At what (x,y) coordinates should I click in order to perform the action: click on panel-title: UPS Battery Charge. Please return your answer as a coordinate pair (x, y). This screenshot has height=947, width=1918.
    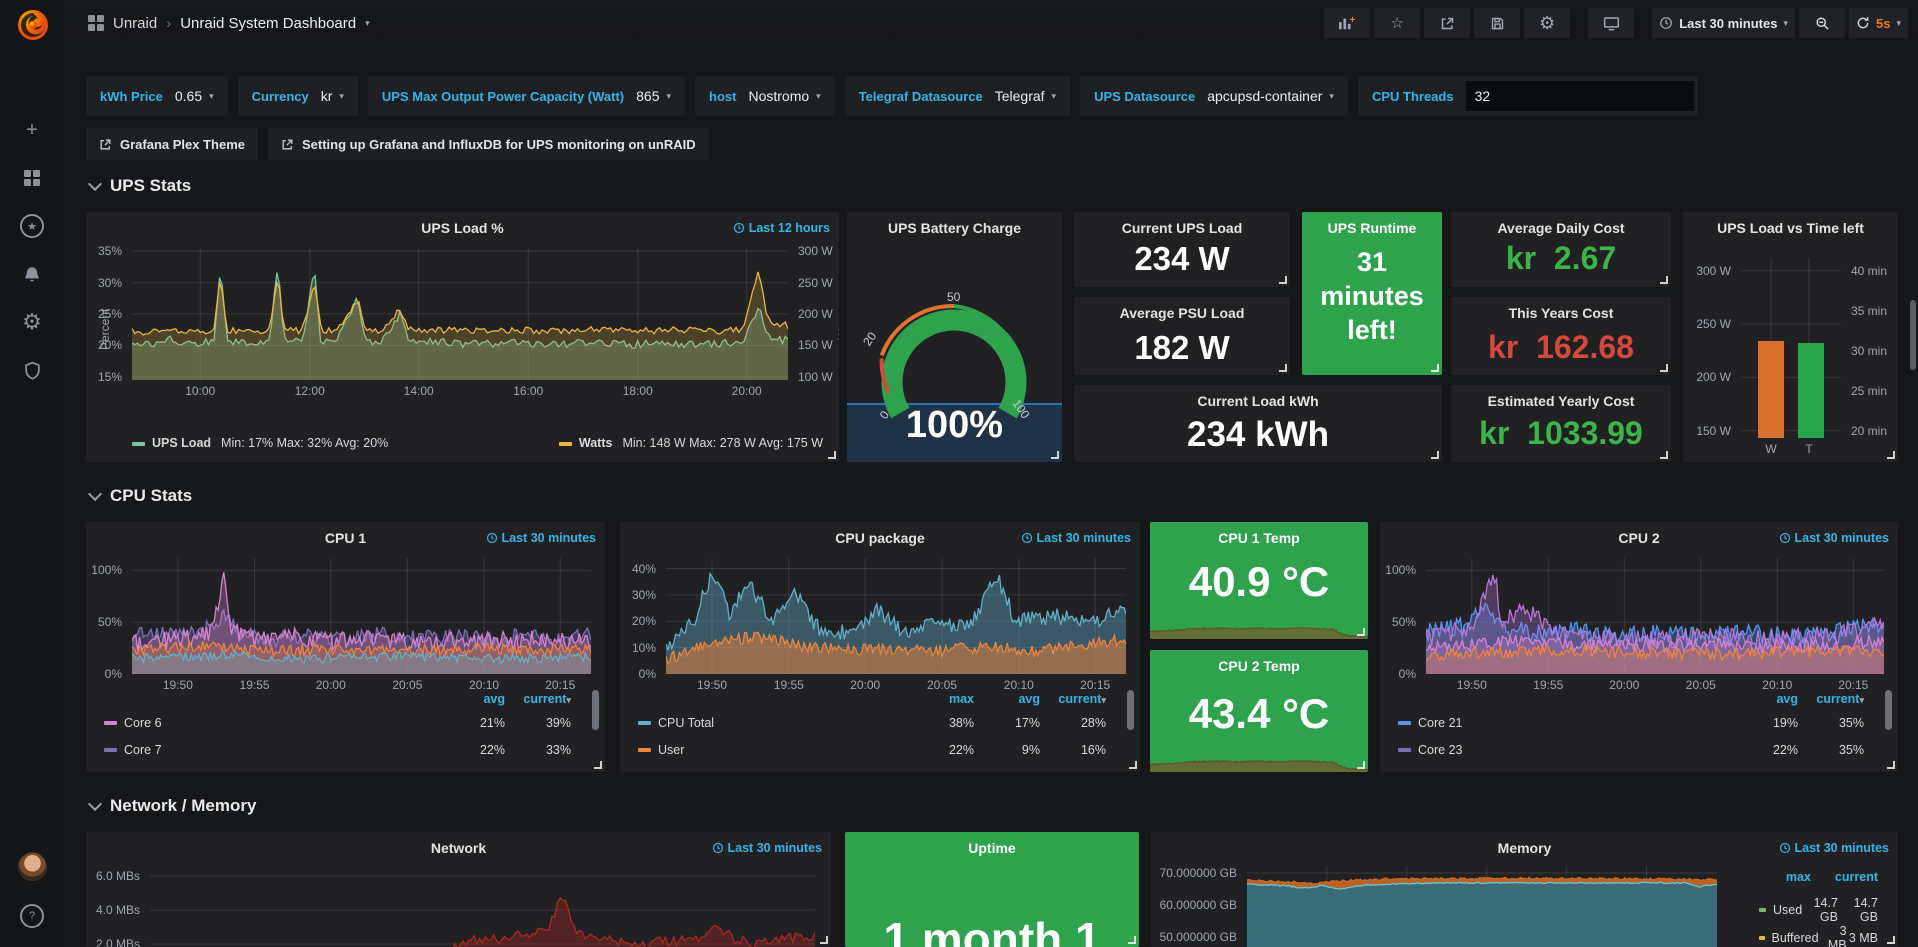
    Looking at the image, I should click on (954, 228).